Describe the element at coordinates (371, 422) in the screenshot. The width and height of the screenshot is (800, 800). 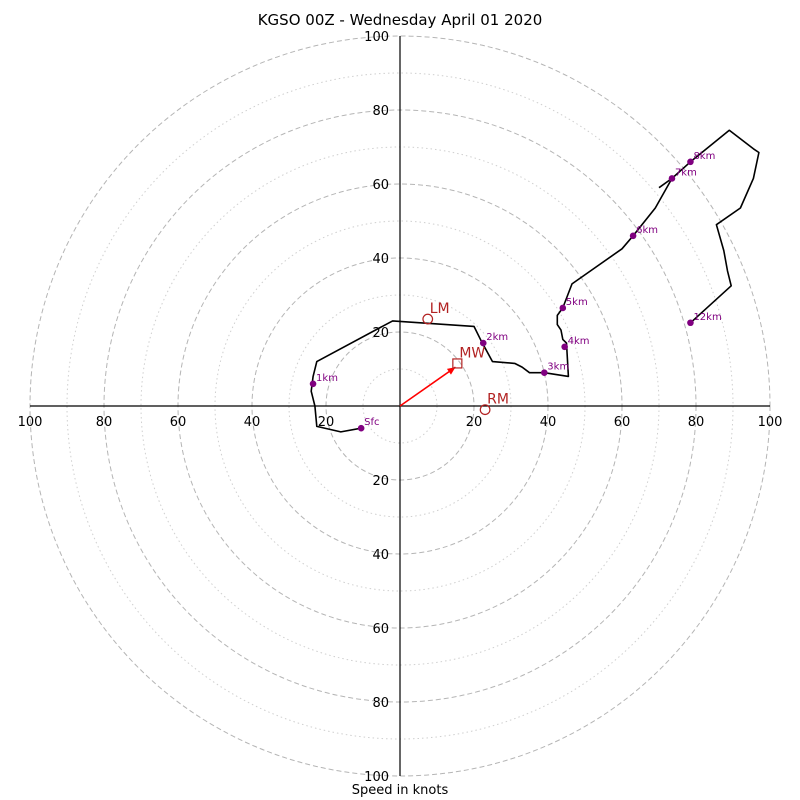
I see `height-marker-label: Sfc` at that location.